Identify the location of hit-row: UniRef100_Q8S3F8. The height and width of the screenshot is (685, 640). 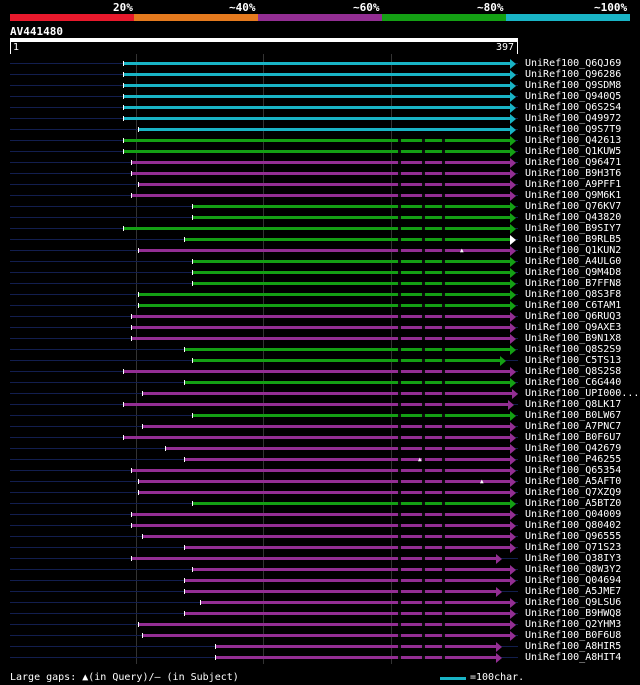
(320, 294).